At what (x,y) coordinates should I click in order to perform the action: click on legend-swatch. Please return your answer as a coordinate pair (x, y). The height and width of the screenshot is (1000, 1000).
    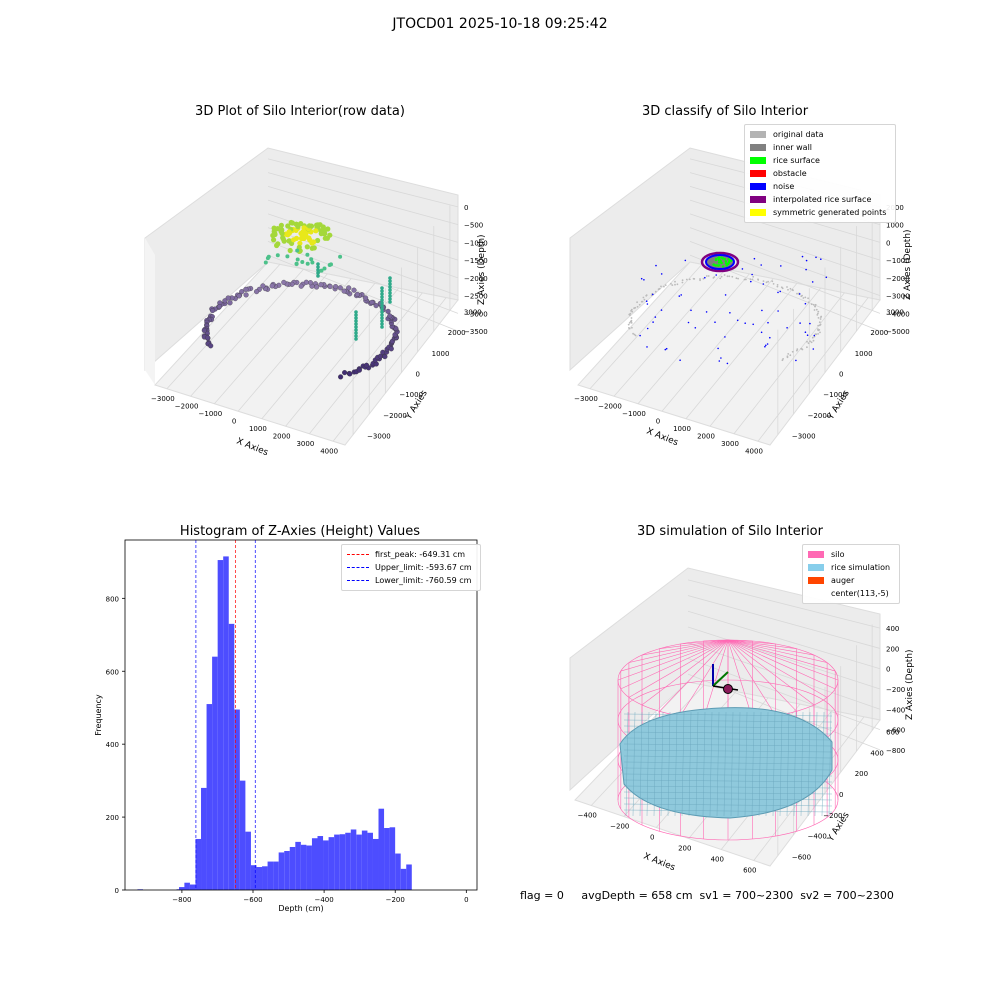
    Looking at the image, I should click on (758, 134).